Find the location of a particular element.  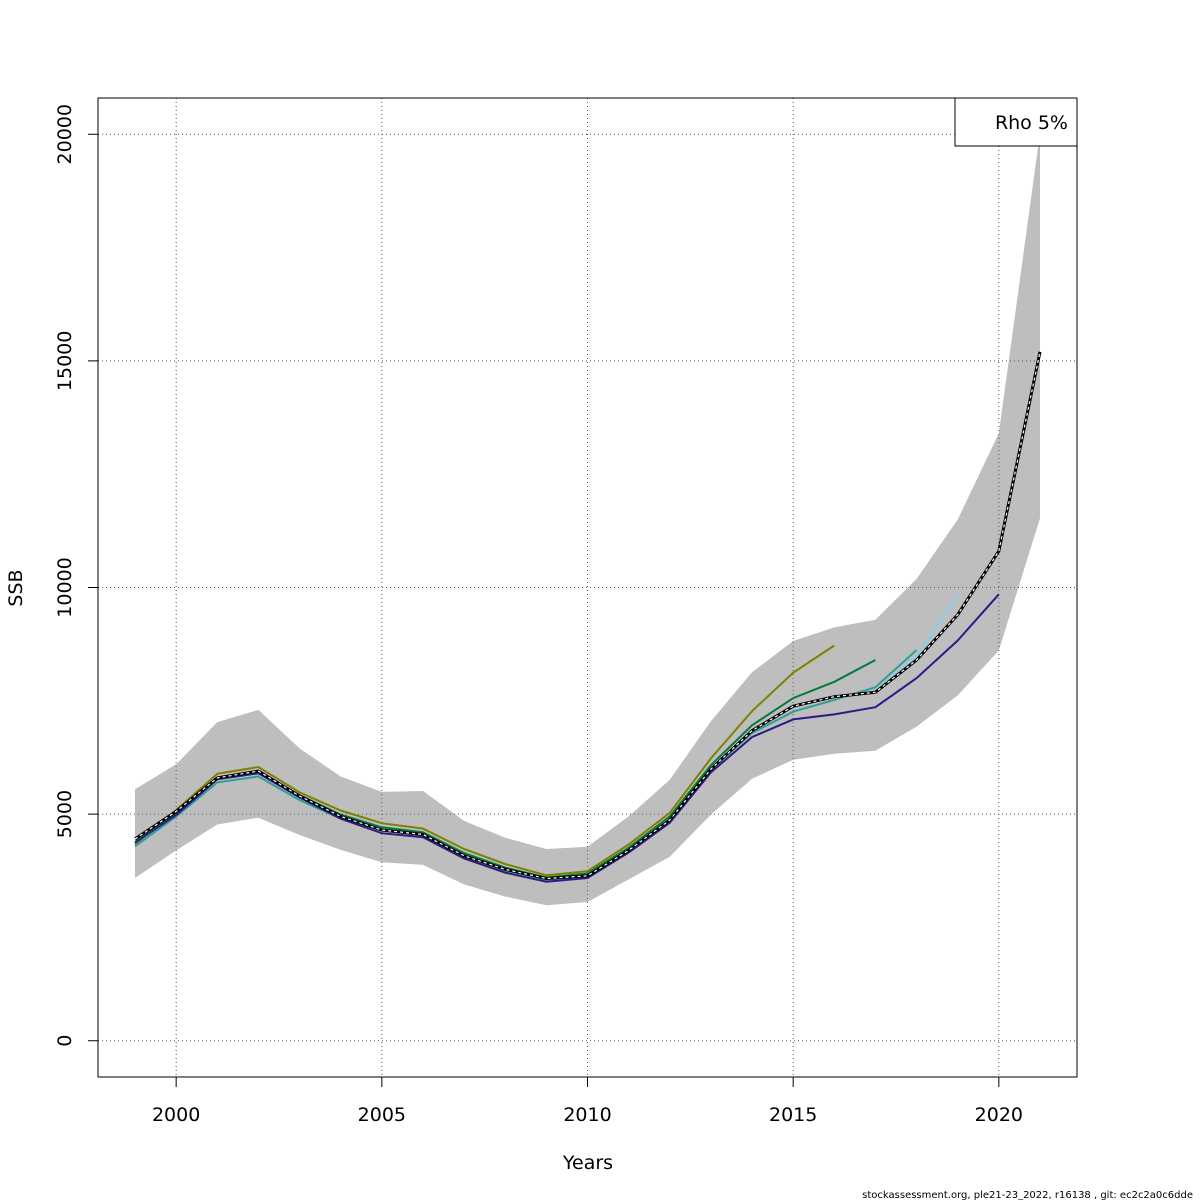

legend: Rho 5% is located at coordinates (1016, 122).